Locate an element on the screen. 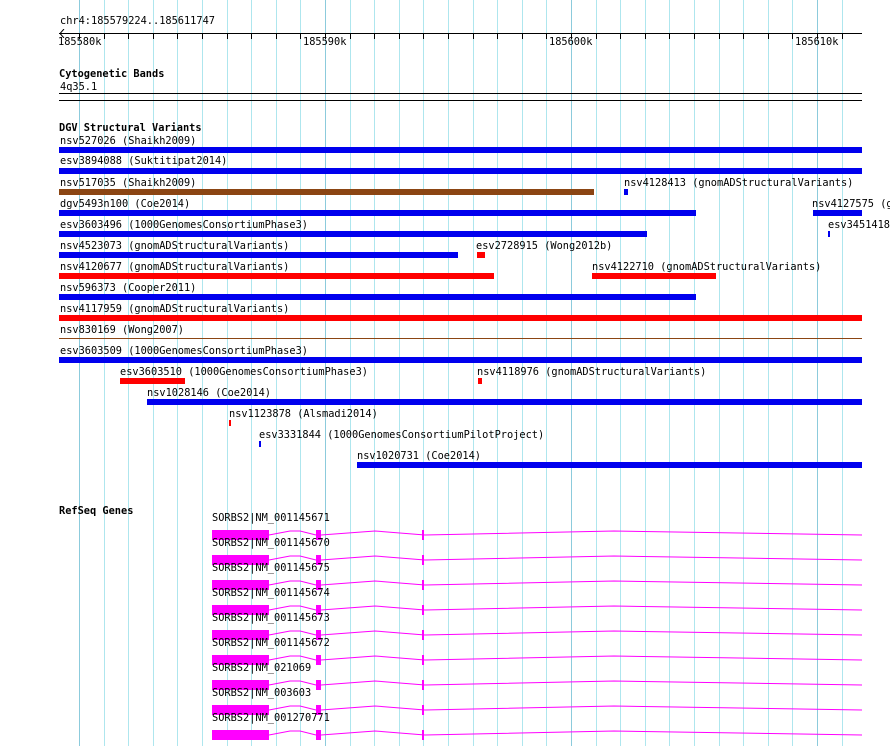 This screenshot has height=750, width=890. gene-label: SORBS2|NM_001145672 is located at coordinates (271, 643).